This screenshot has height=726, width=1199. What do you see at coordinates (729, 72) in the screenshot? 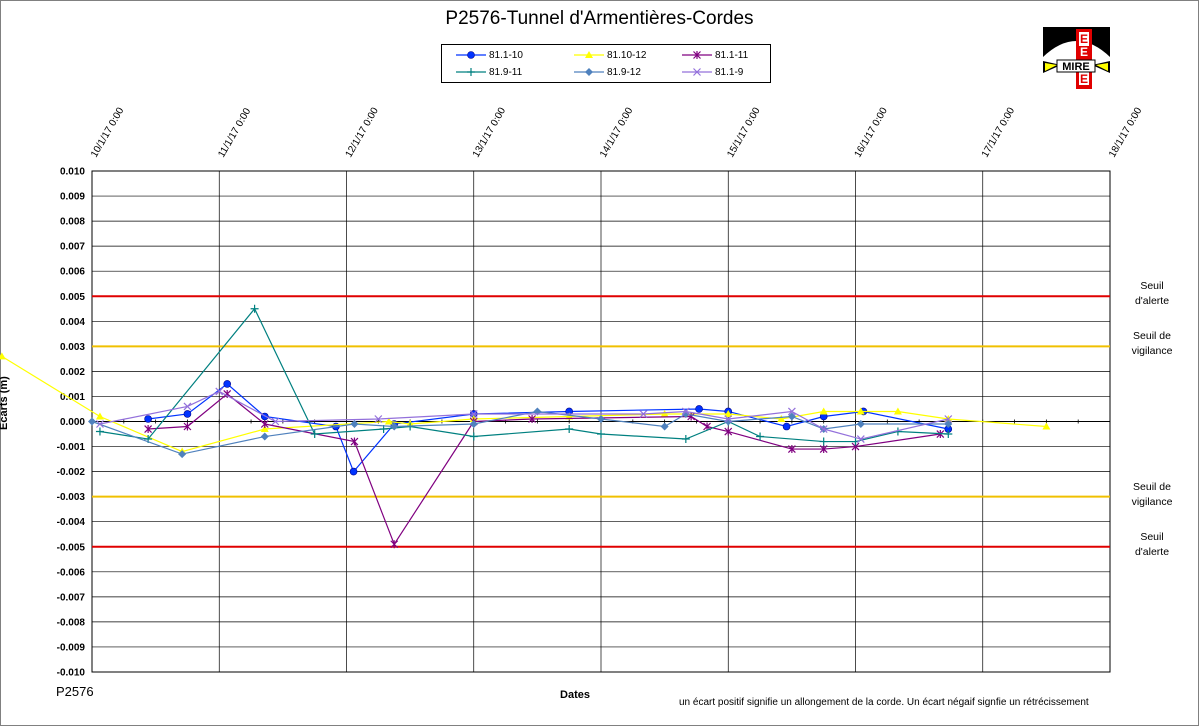
I see `legend-label: 81.1-9` at bounding box center [729, 72].